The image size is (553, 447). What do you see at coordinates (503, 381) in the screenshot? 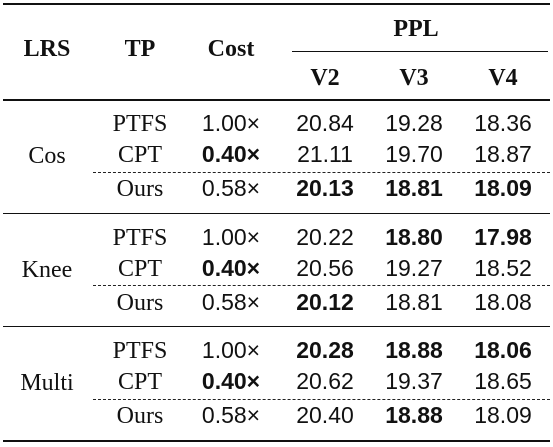
I see `cell-v4: 18.65` at bounding box center [503, 381].